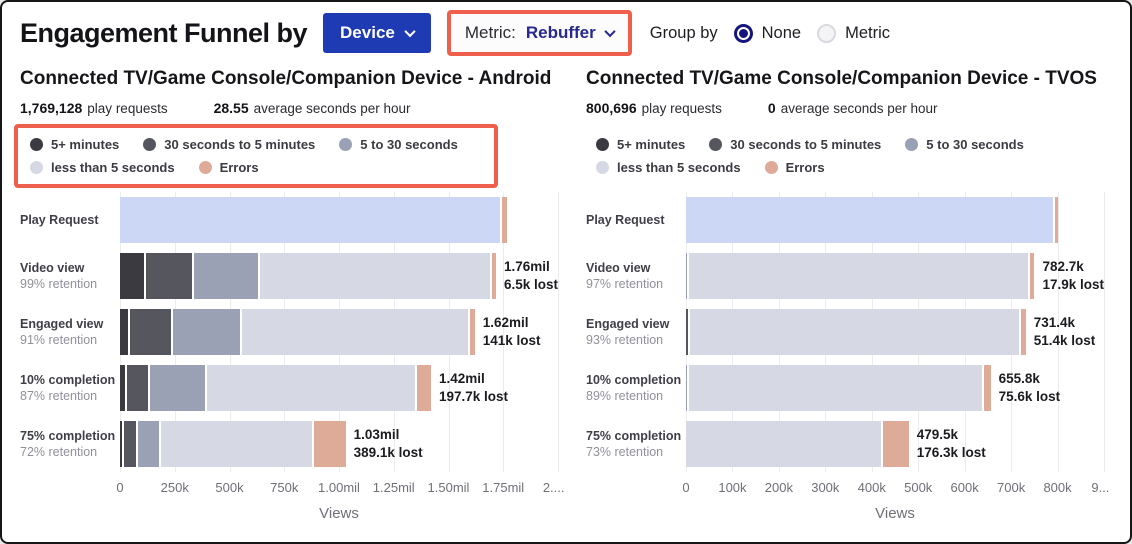  I want to click on group-by-control: Group by None Metric, so click(769, 33).